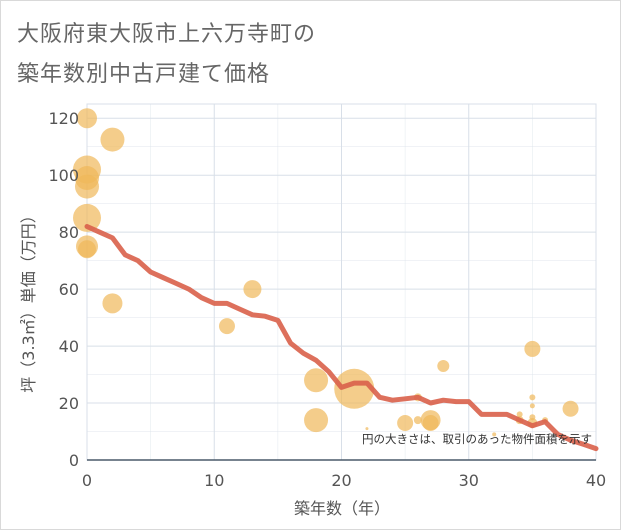 The width and height of the screenshot is (621, 530). What do you see at coordinates (69, 403) in the screenshot?
I see `y-tick-label: 20` at bounding box center [69, 403].